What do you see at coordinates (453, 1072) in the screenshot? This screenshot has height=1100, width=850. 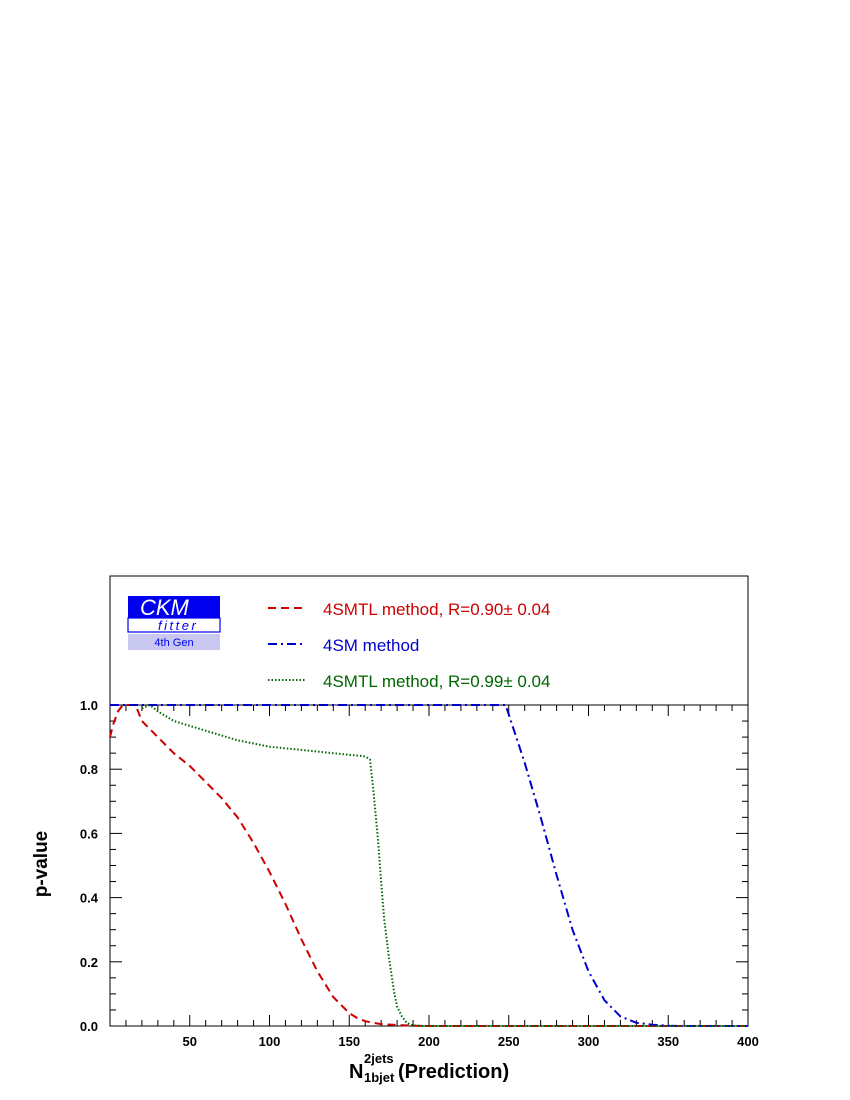 I see `x-axis-title-suffix: (Prediction)` at bounding box center [453, 1072].